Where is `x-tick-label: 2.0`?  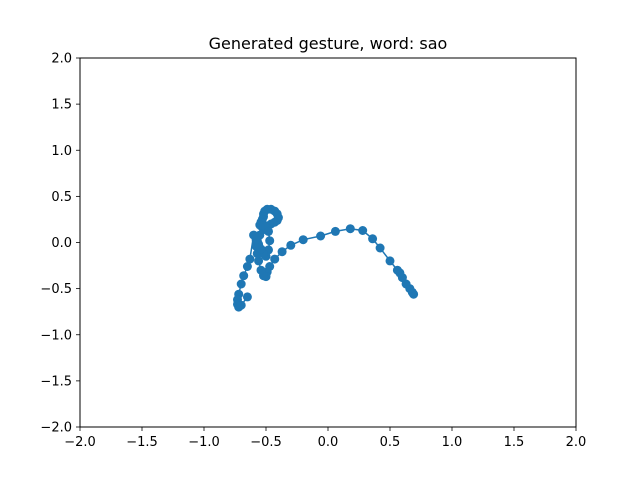 x-tick-label: 2.0 is located at coordinates (576, 442).